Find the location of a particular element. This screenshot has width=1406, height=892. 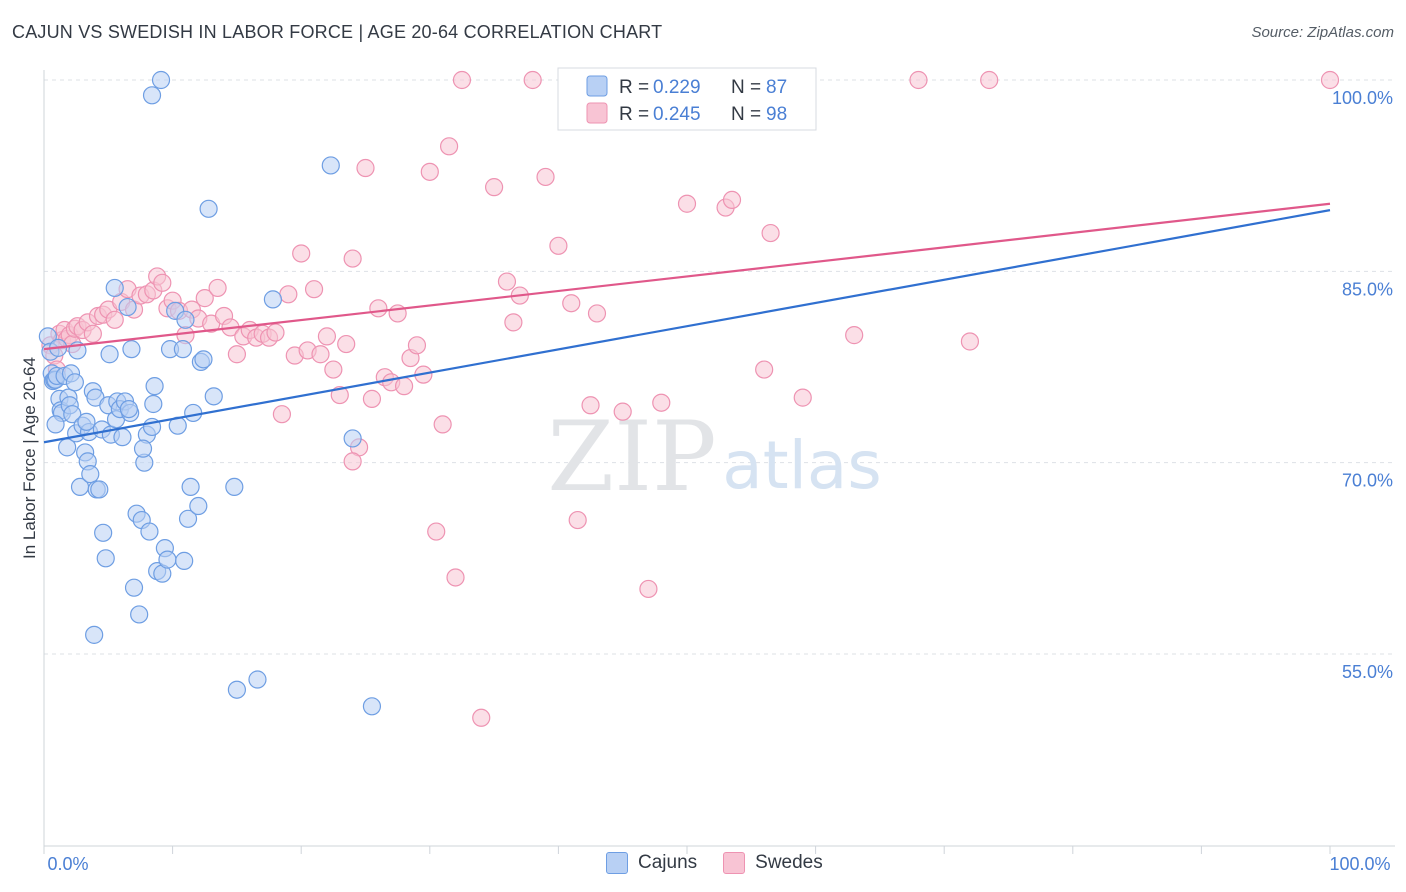

y-tick-label: 55.0% is located at coordinates (1367, 672).